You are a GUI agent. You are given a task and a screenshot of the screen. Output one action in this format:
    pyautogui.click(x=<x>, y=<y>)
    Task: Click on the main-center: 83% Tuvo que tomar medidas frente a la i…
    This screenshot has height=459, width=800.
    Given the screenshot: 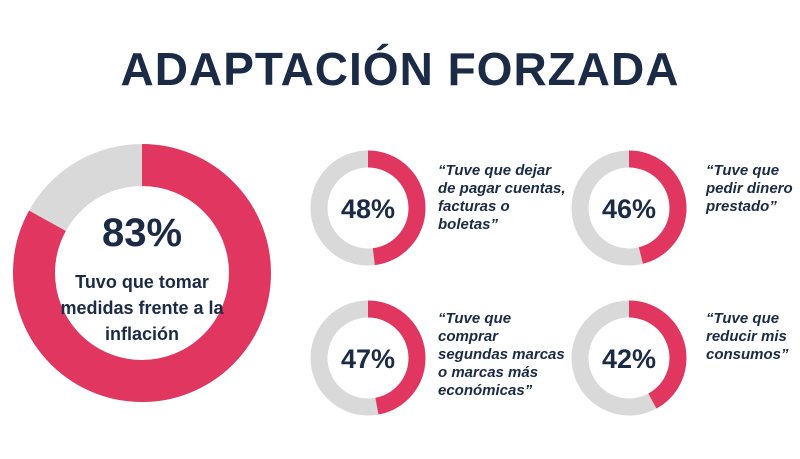 What is the action you would take?
    pyautogui.click(x=142, y=280)
    